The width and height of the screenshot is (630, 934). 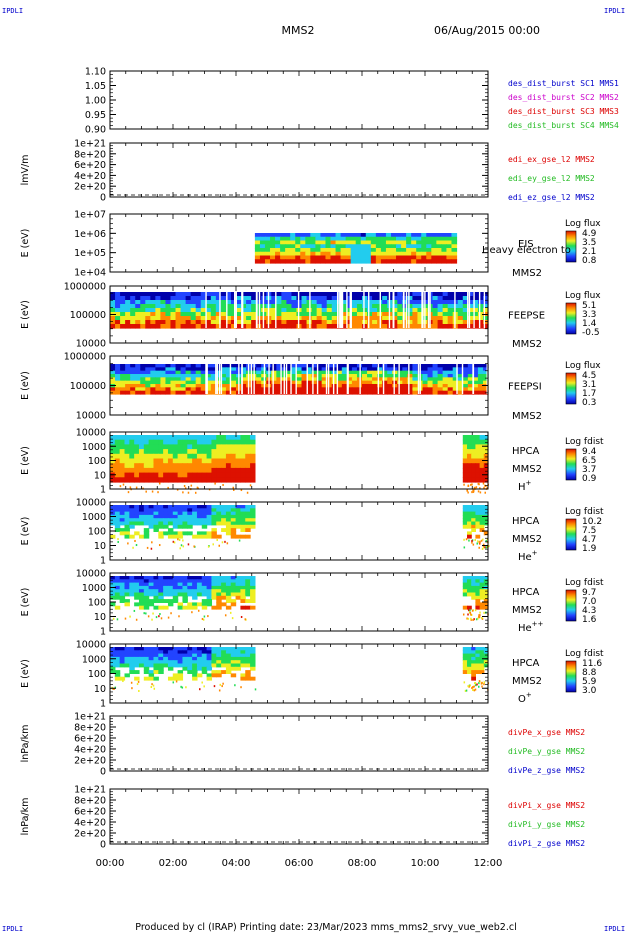 What do you see at coordinates (91, 503) in the screenshot?
I see `y-tick-label: 10000` at bounding box center [91, 503].